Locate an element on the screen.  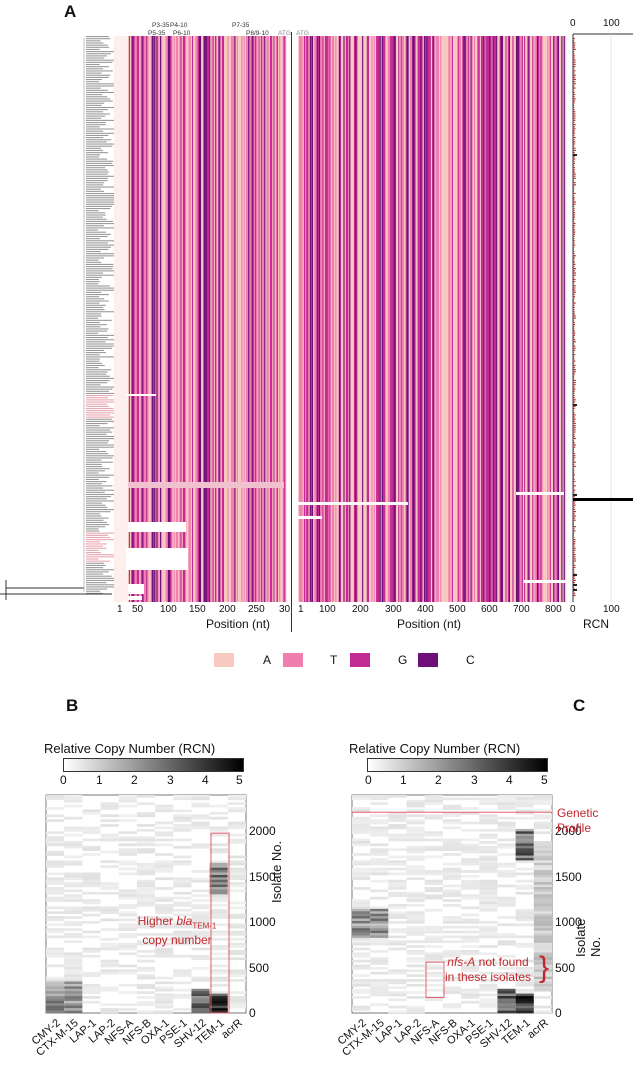
legend-label-a: A is located at coordinates (267, 660).